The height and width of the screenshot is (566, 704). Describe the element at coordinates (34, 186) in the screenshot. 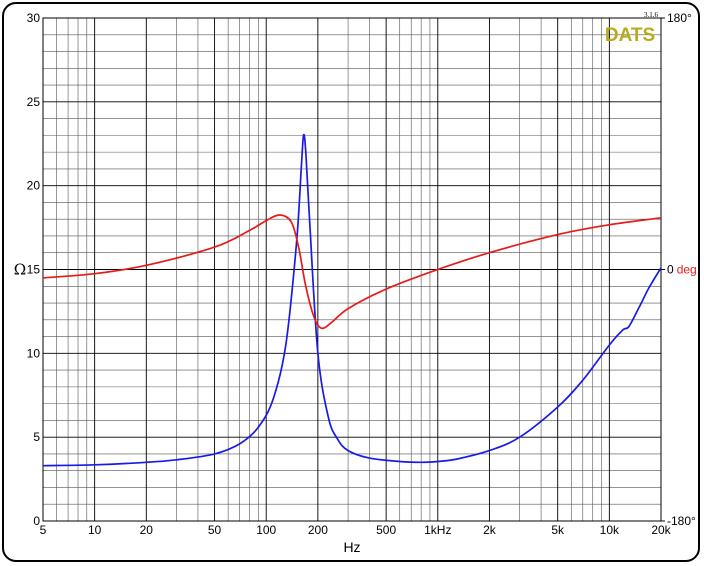

I see `y-tick-label: 20` at that location.